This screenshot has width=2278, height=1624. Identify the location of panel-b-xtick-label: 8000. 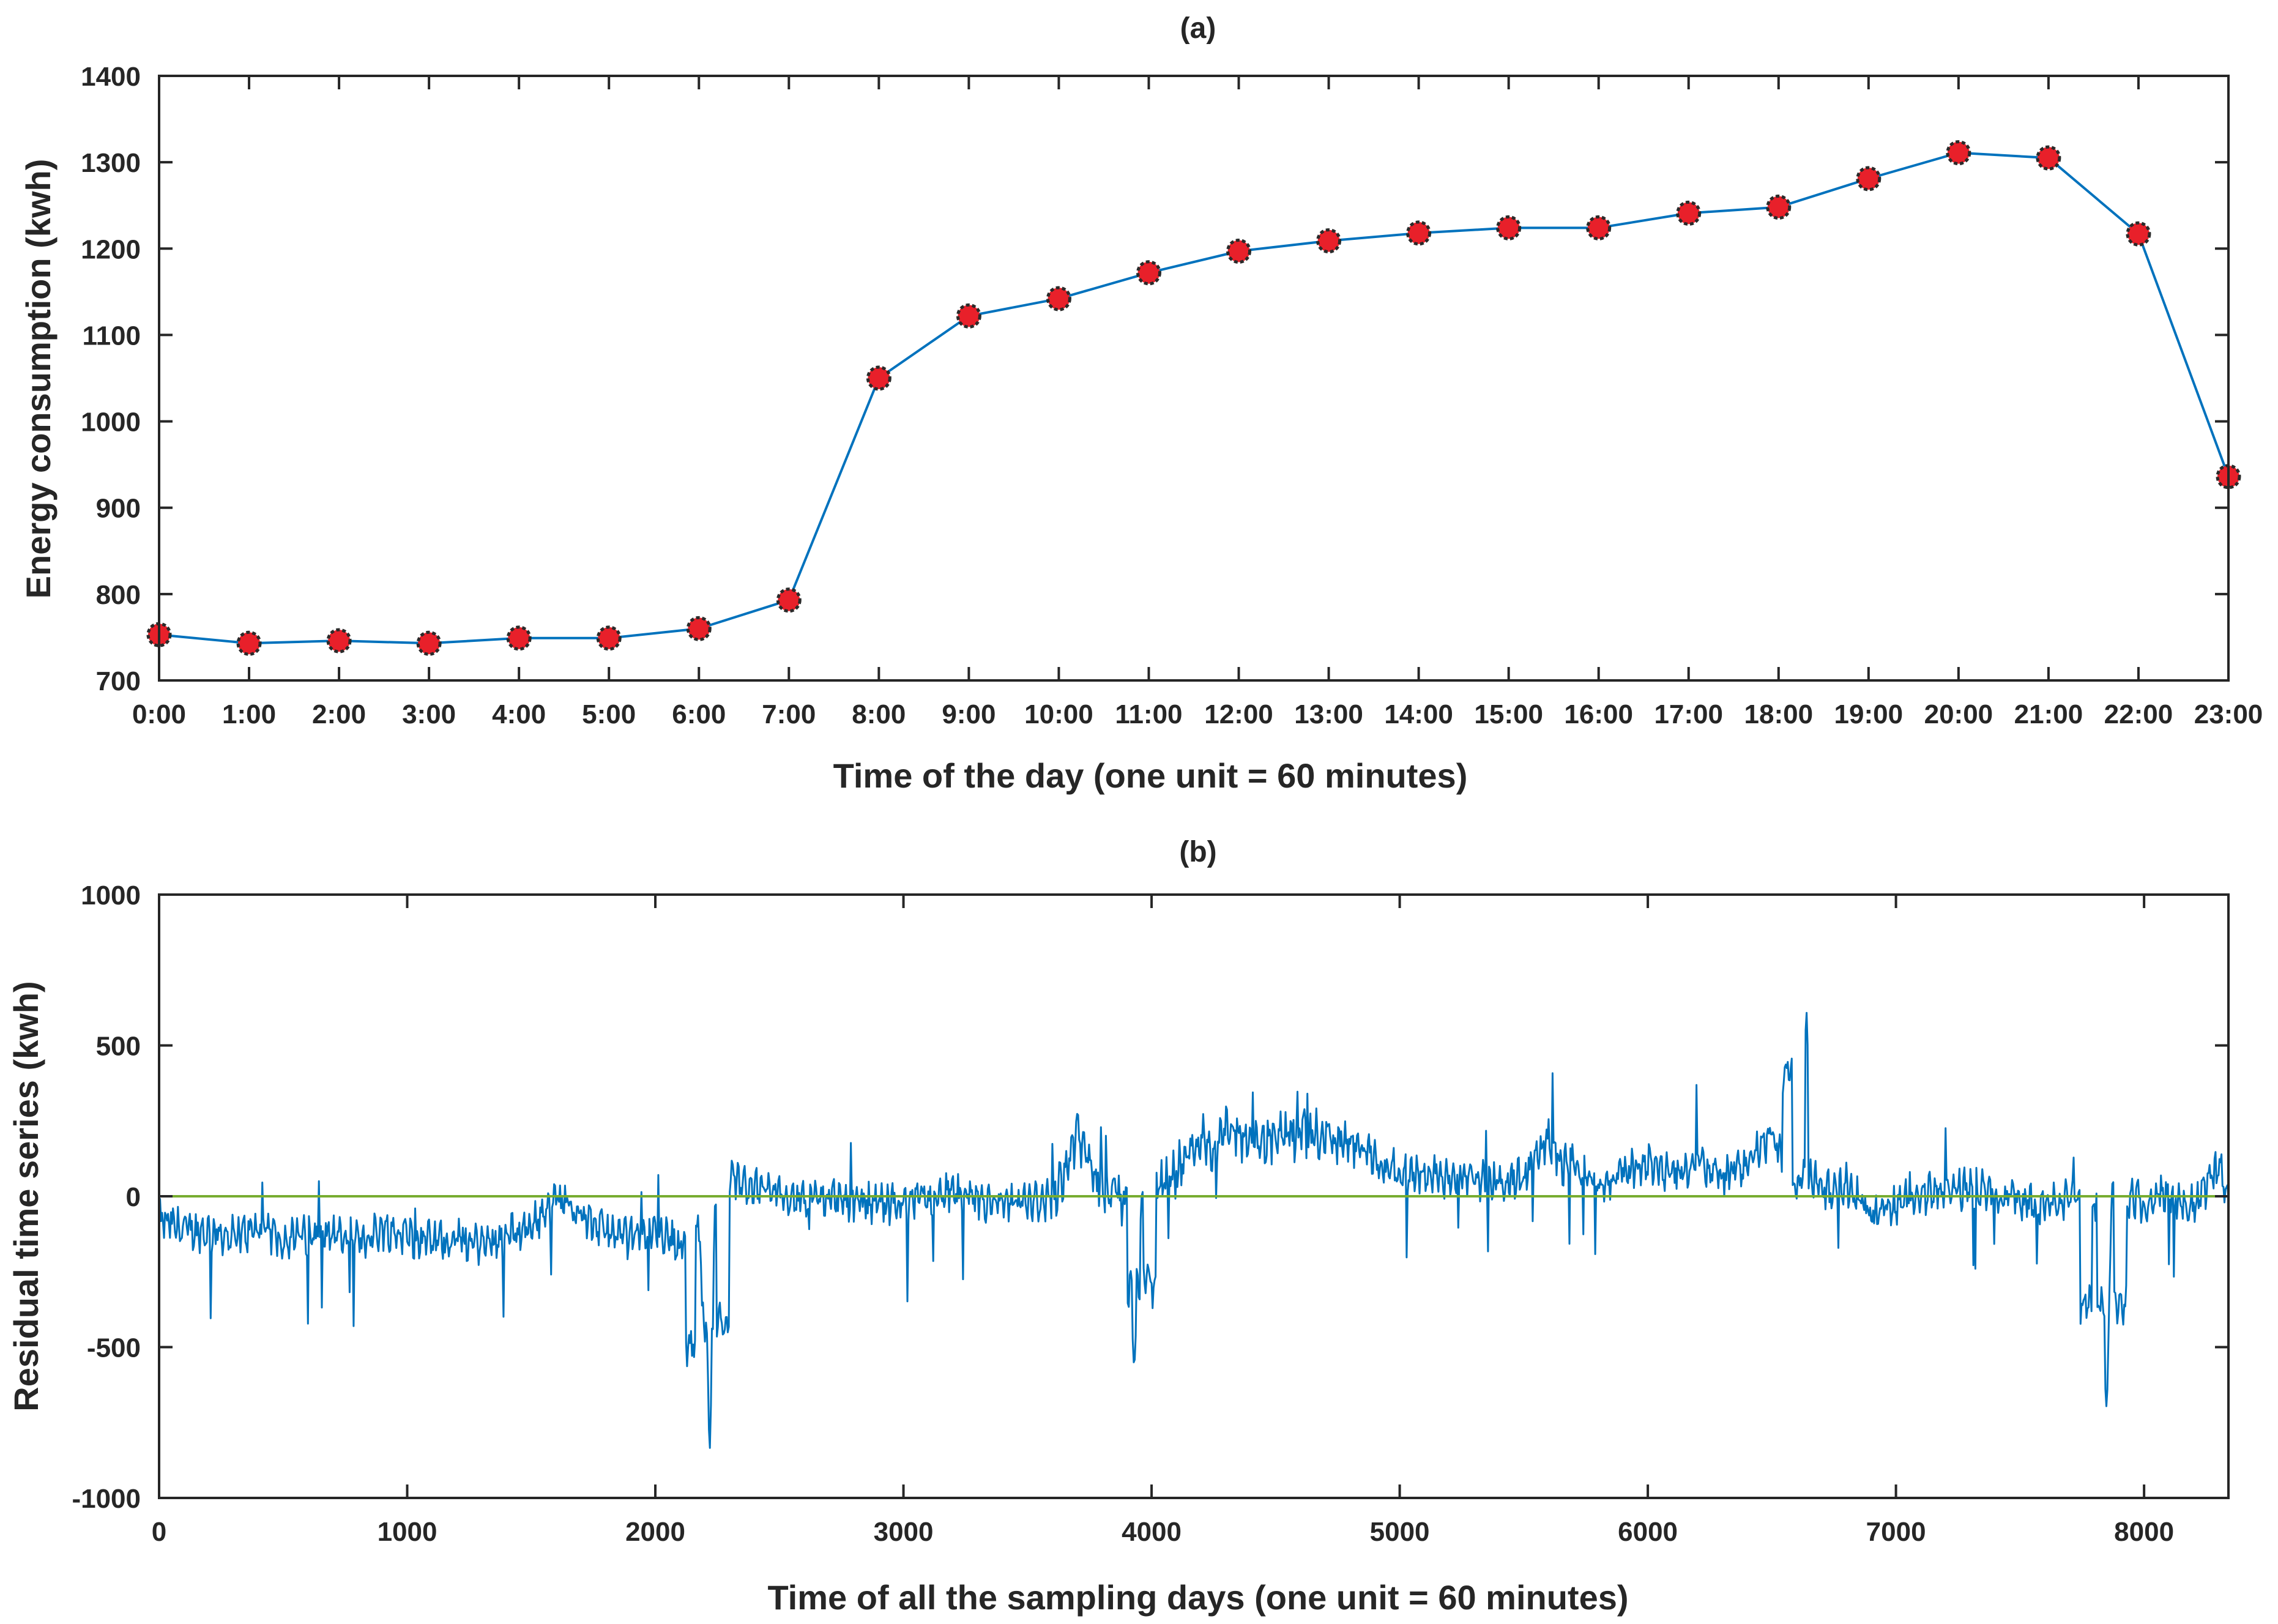
(2144, 1532).